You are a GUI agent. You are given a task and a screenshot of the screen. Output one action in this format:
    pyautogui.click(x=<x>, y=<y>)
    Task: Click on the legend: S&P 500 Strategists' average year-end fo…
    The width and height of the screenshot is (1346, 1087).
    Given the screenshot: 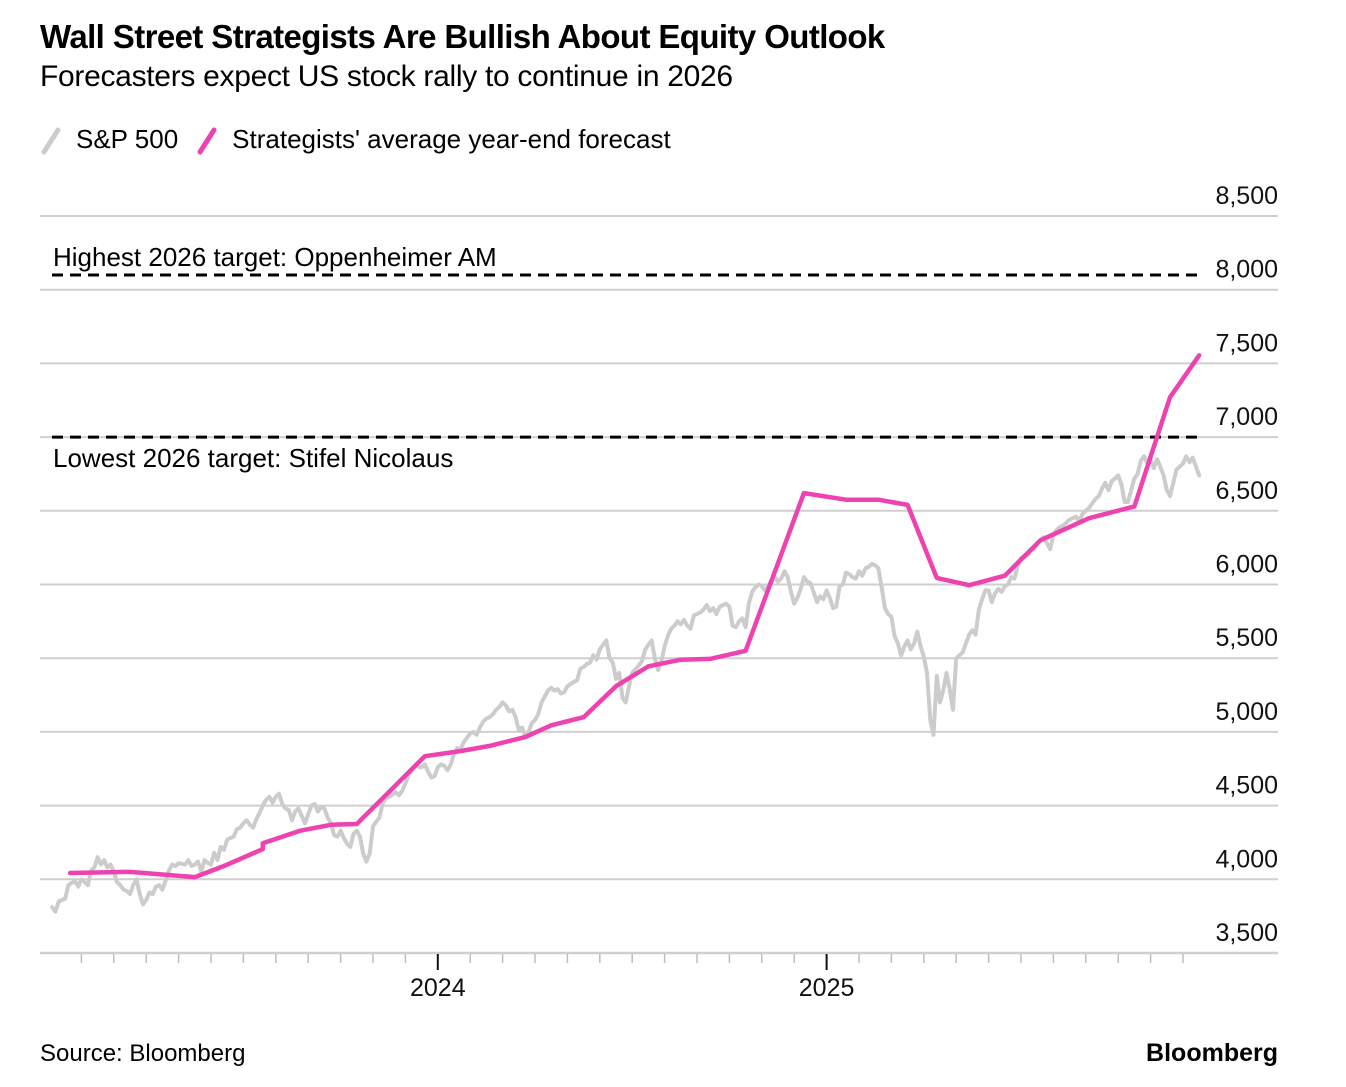 What is the action you would take?
    pyautogui.click(x=364, y=139)
    